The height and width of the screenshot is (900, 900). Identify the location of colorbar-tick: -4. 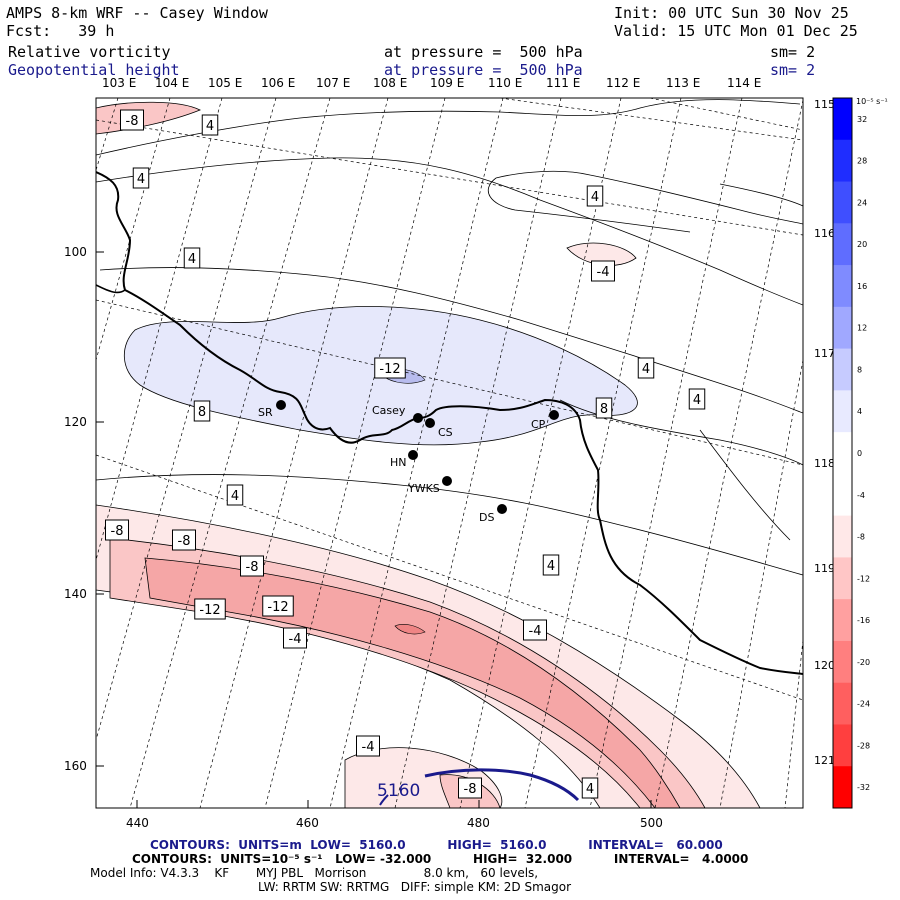
(861, 495).